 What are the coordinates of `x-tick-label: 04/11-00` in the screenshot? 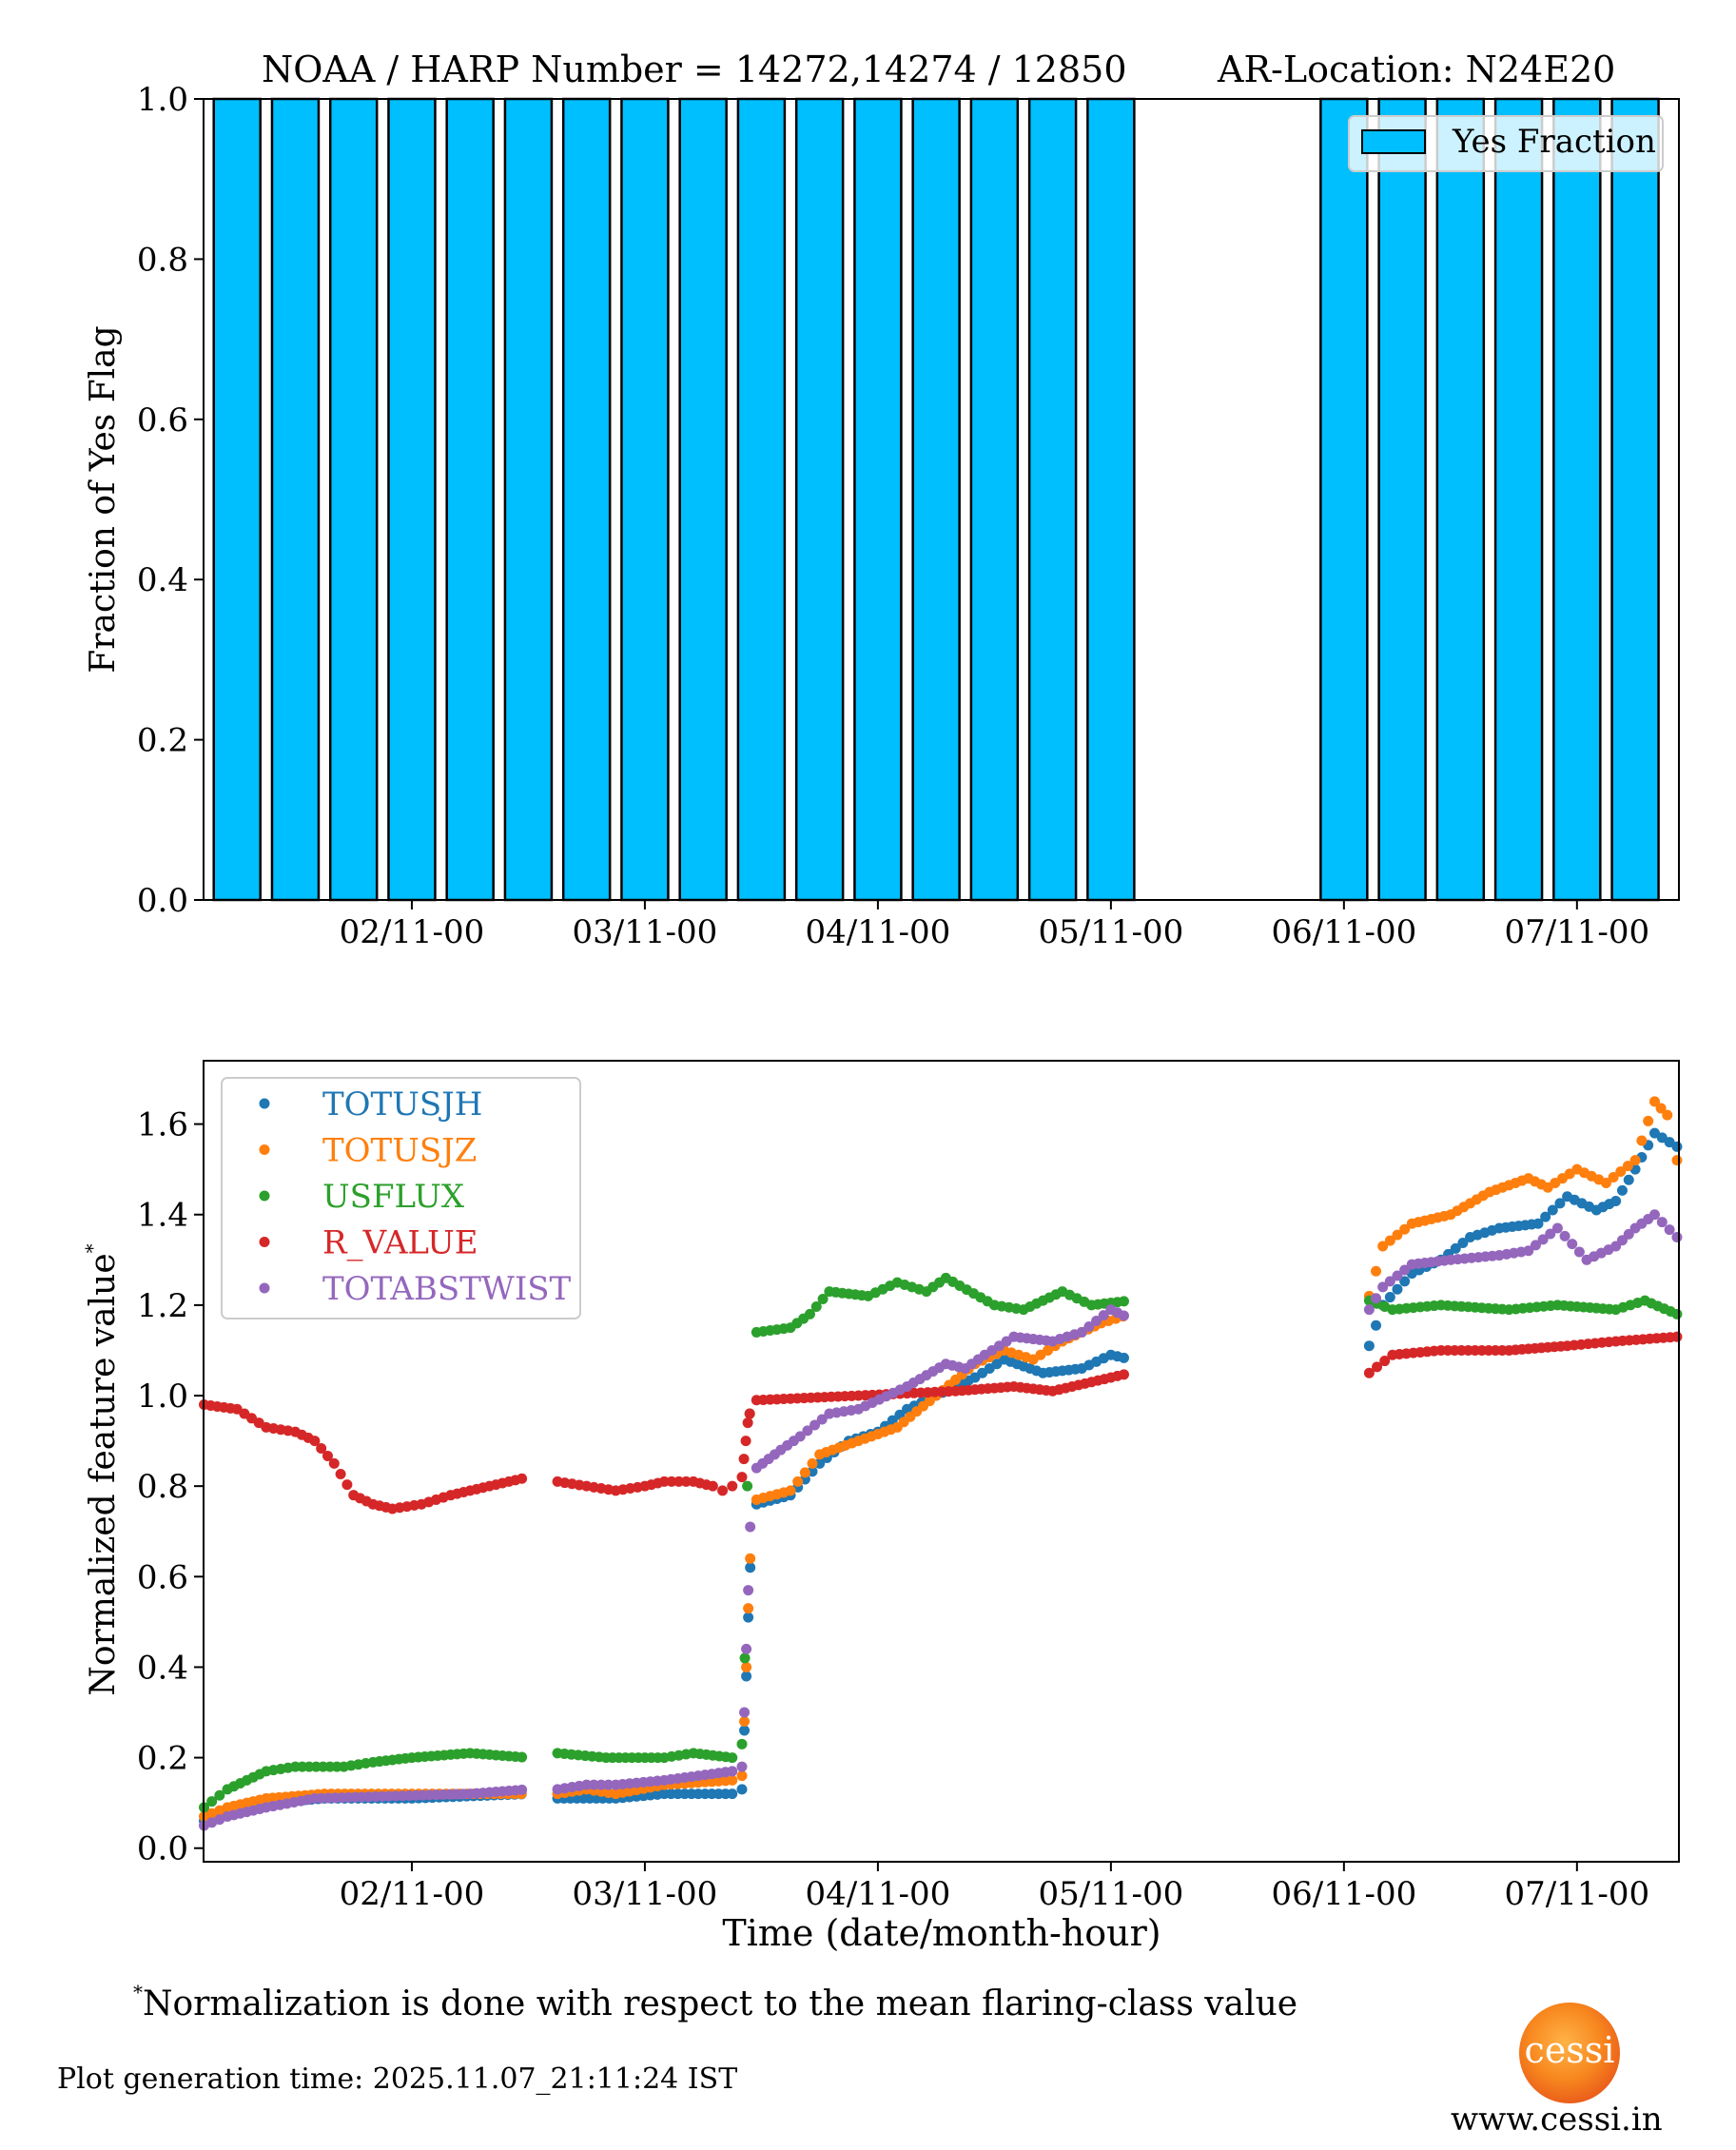 It's located at (879, 1894).